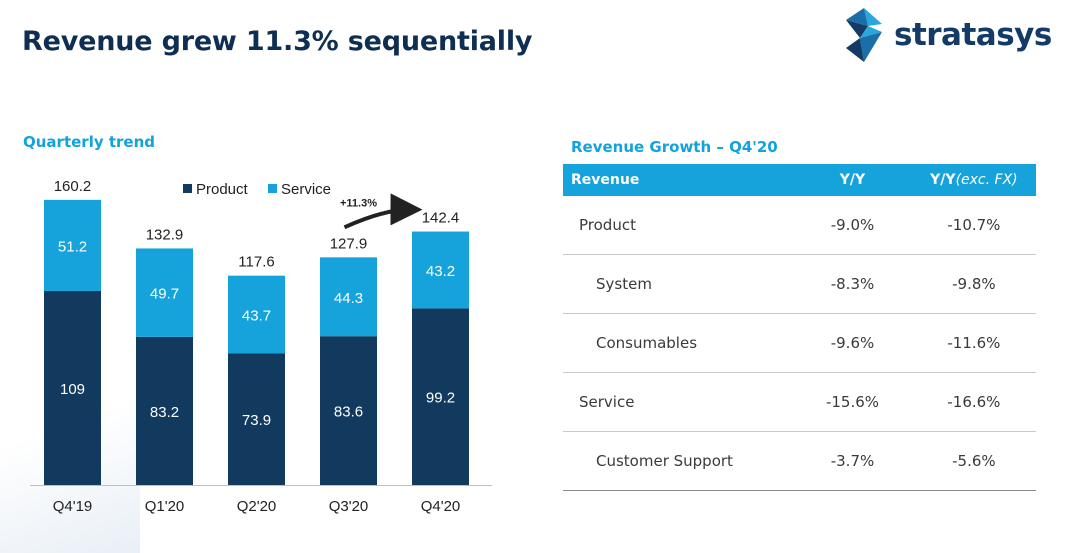 Image resolution: width=1080 pixels, height=553 pixels. Describe the element at coordinates (973, 284) in the screenshot. I see `row-yy-exc-fx: -9.8%` at that location.